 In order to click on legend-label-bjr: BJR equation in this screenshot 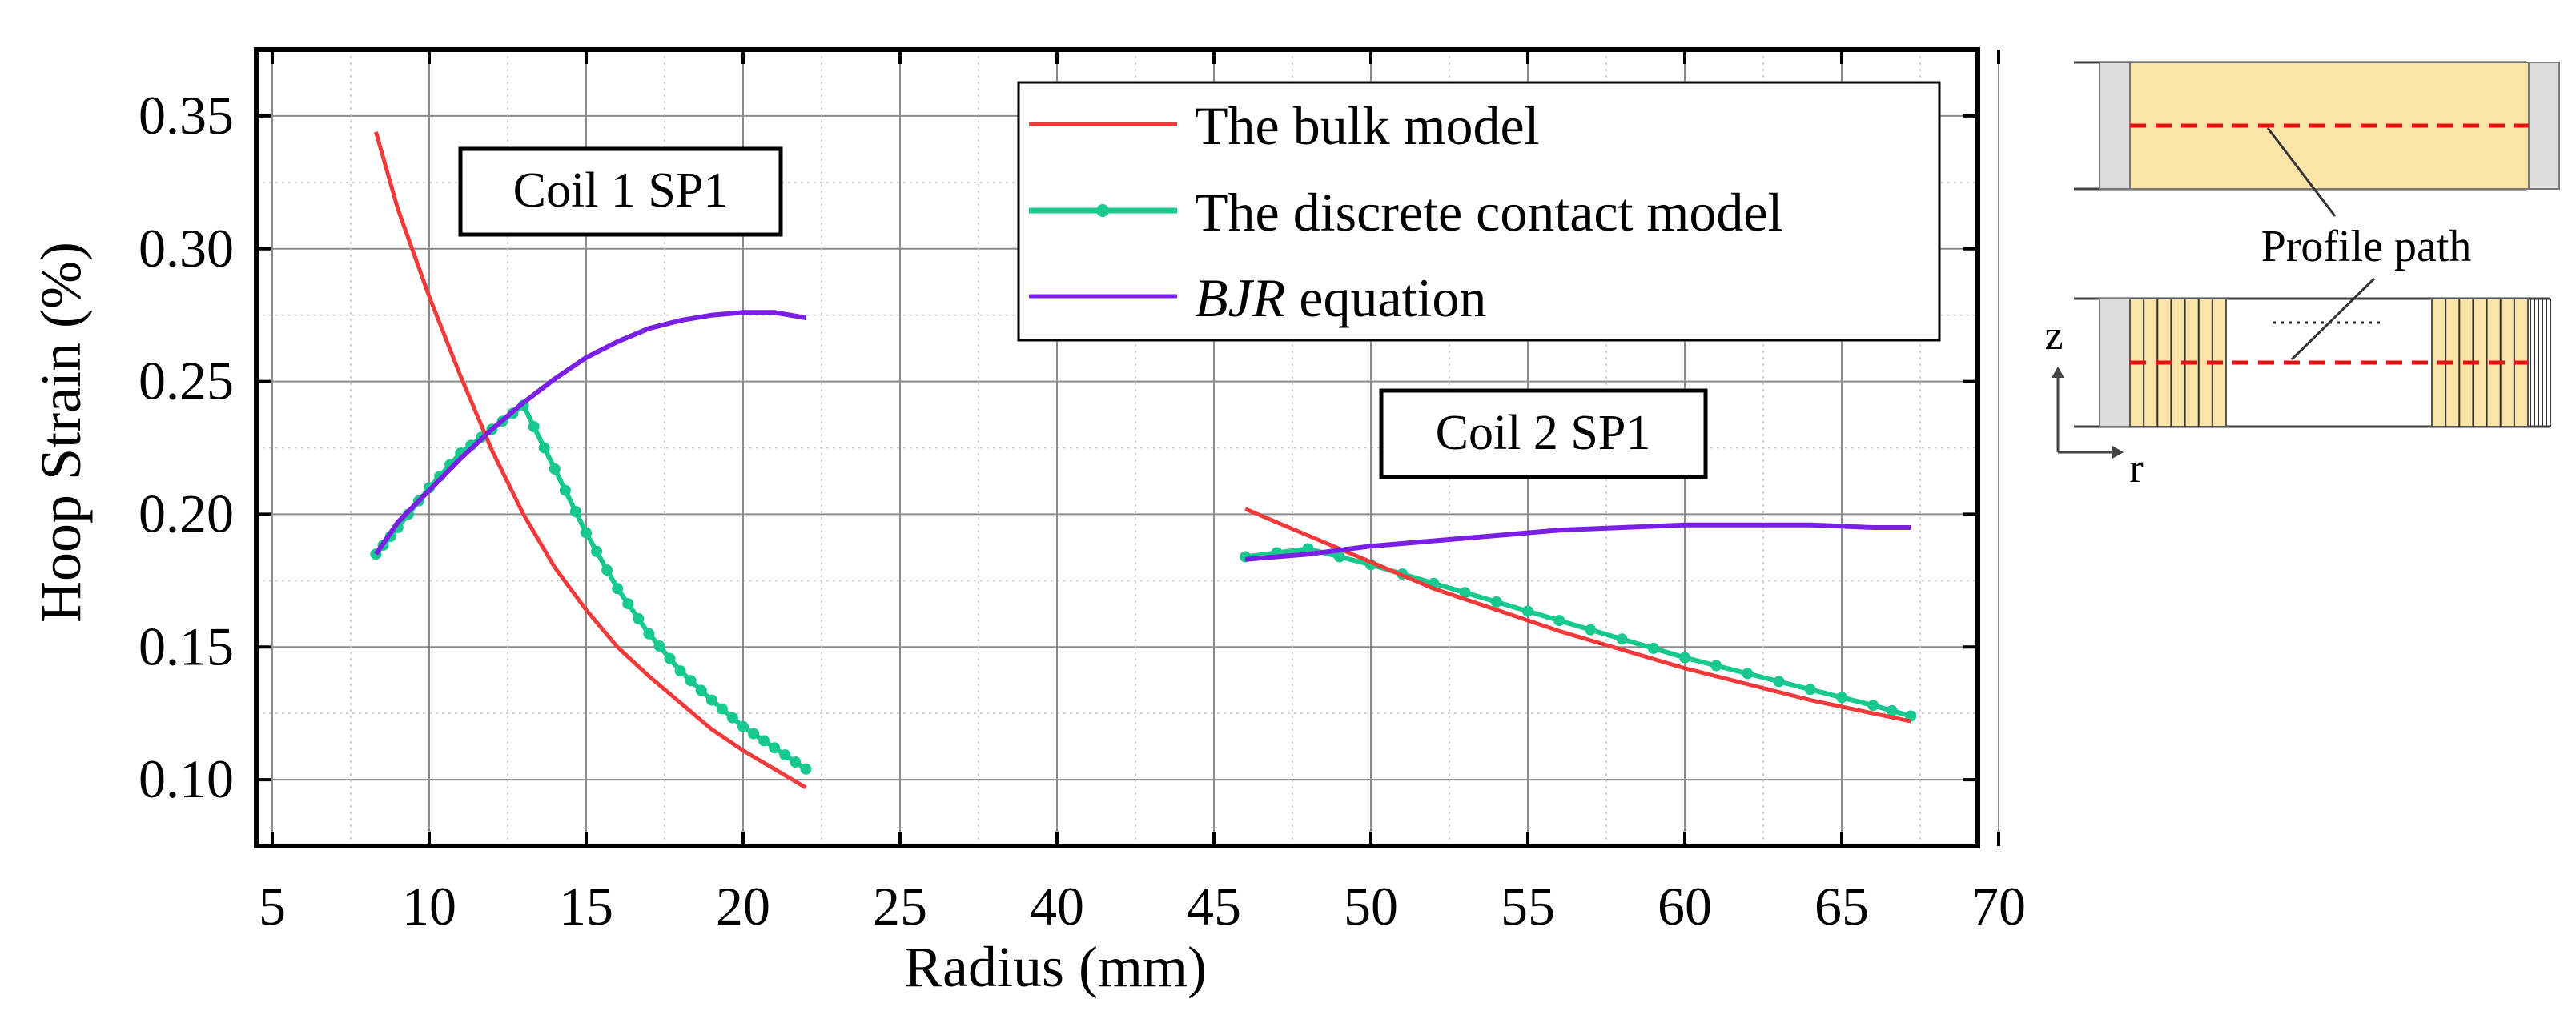, I will do `click(1340, 297)`.